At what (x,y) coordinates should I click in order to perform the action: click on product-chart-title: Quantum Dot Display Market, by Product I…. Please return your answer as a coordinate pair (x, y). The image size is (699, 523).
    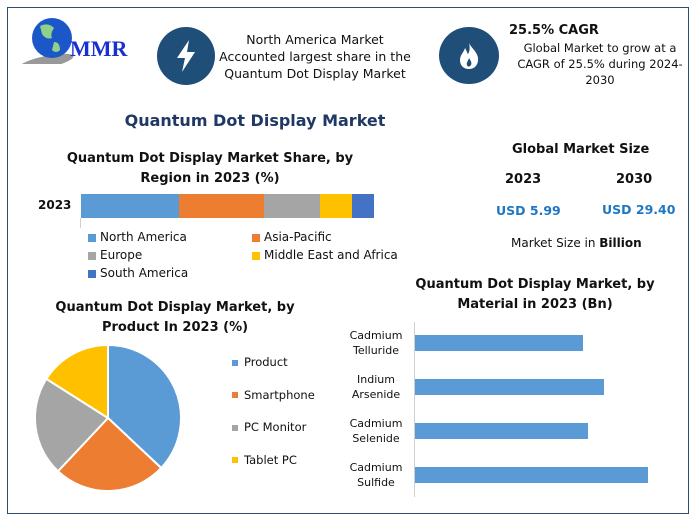
    Looking at the image, I should click on (175, 317).